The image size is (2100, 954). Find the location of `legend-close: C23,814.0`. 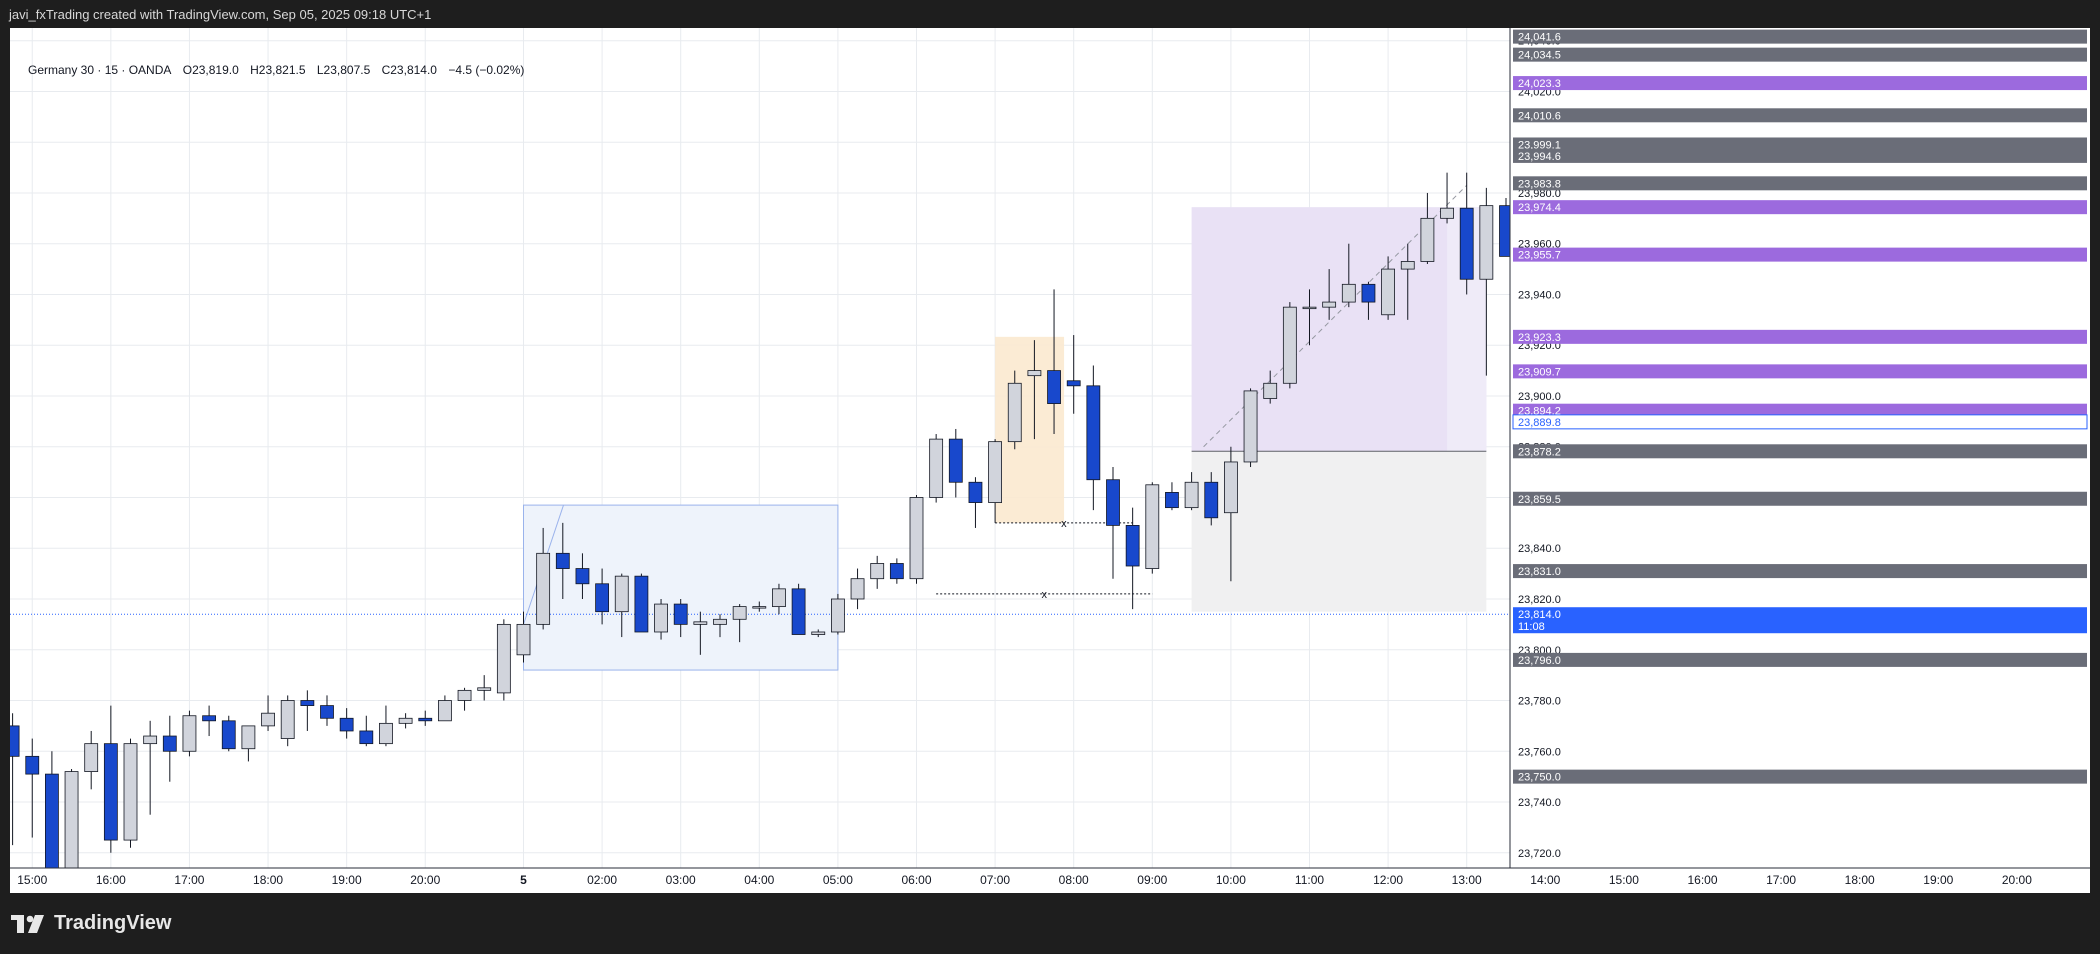

legend-close: C23,814.0 is located at coordinates (409, 70).